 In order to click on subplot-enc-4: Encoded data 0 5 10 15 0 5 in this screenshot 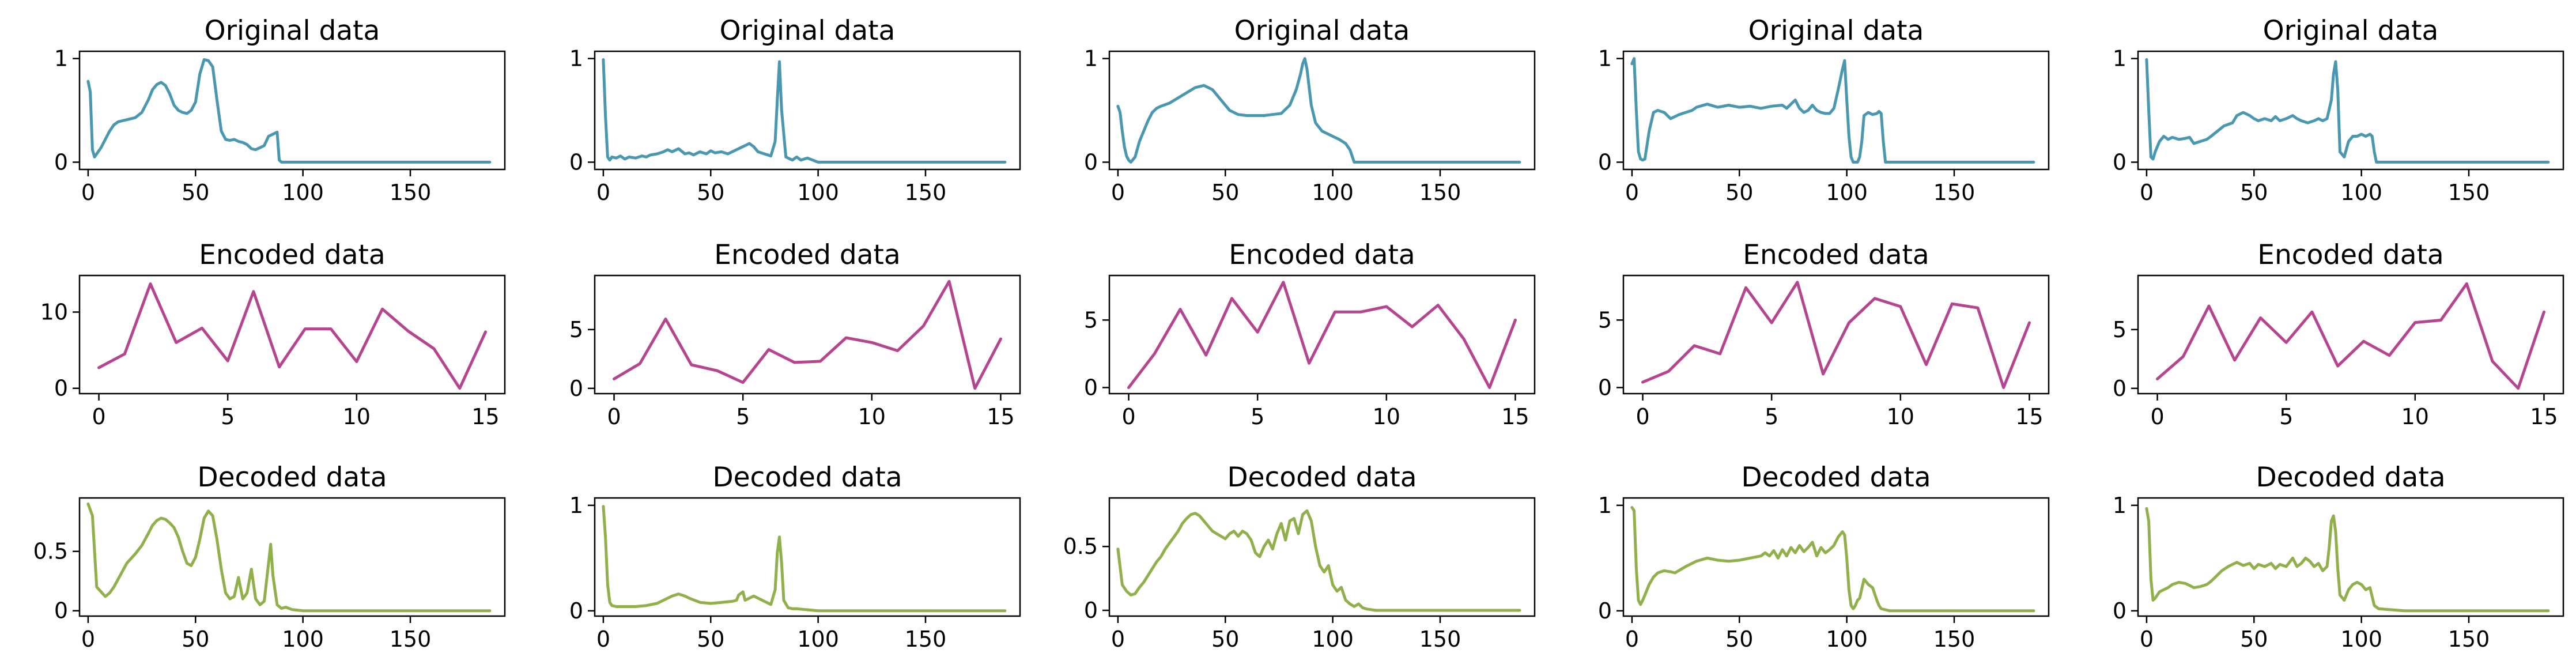, I will do `click(1824, 334)`.